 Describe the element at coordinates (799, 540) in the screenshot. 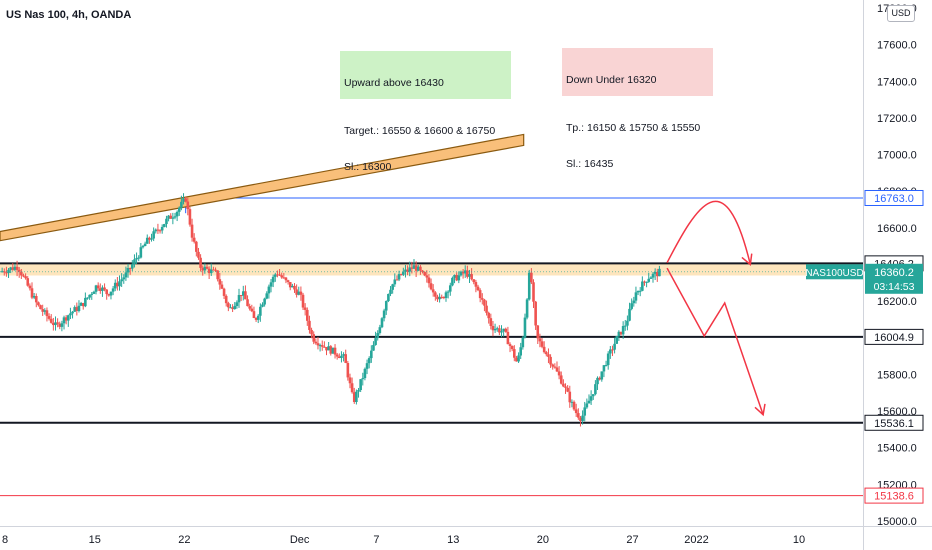

I see `x-tick-label: 10` at that location.